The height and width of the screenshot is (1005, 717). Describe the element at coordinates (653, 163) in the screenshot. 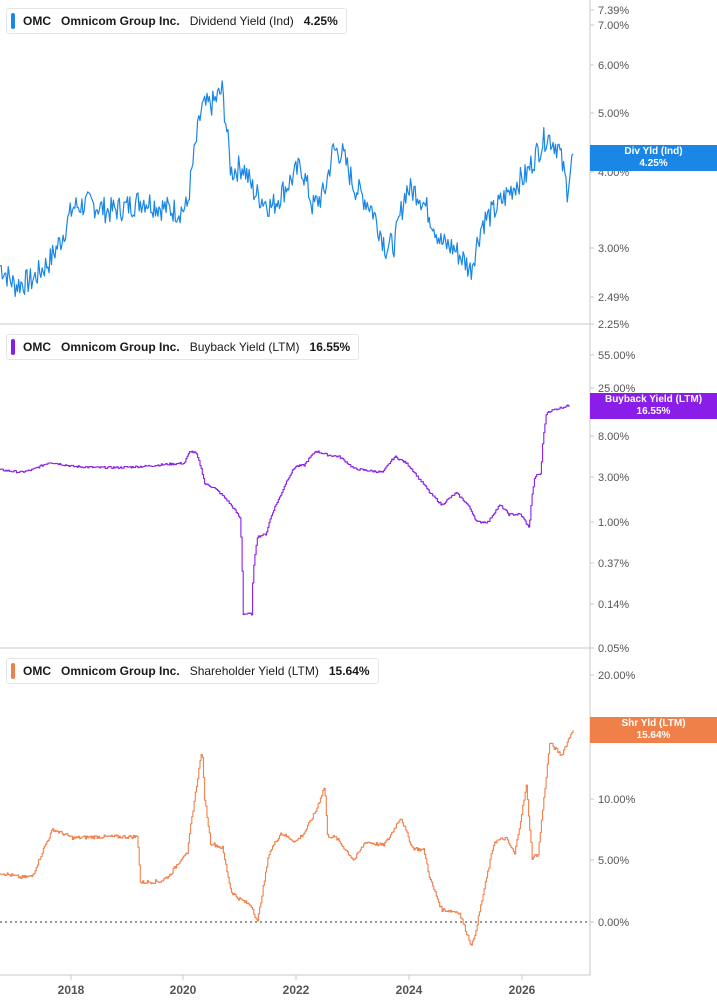

I see `tag-value: 4.25%` at that location.